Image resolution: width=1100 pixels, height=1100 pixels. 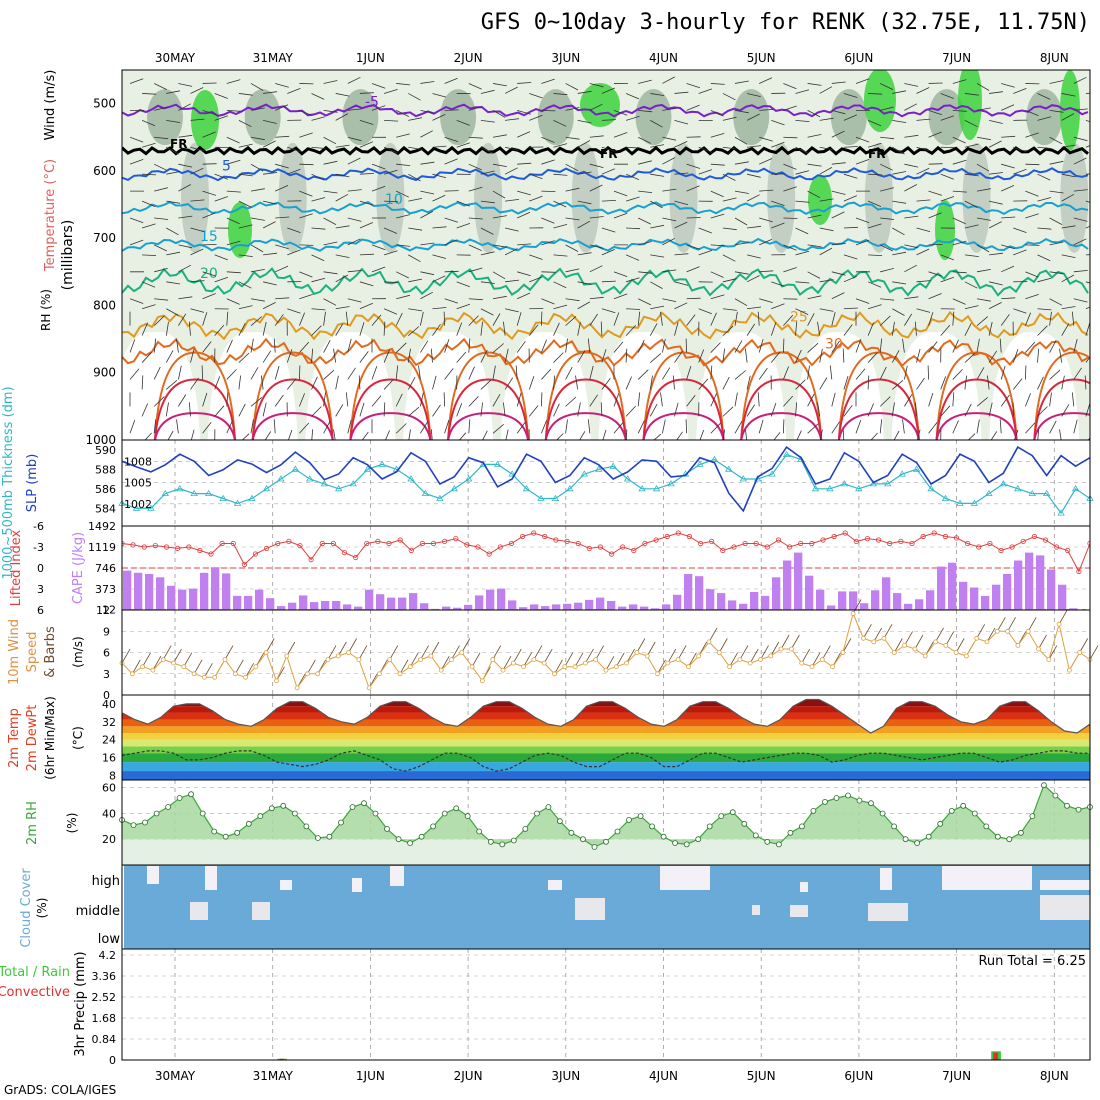 I want to click on precip-panel: Run Total = 6.25, so click(x=681, y=1007).